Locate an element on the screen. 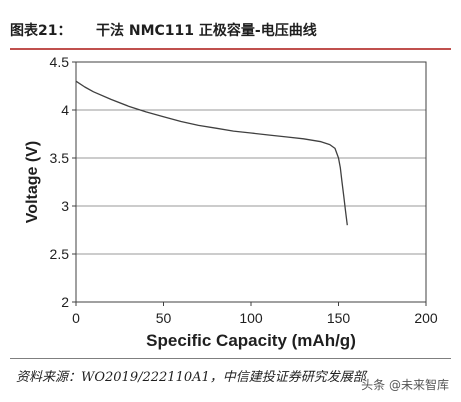  x-tick-label: 200 is located at coordinates (426, 318).